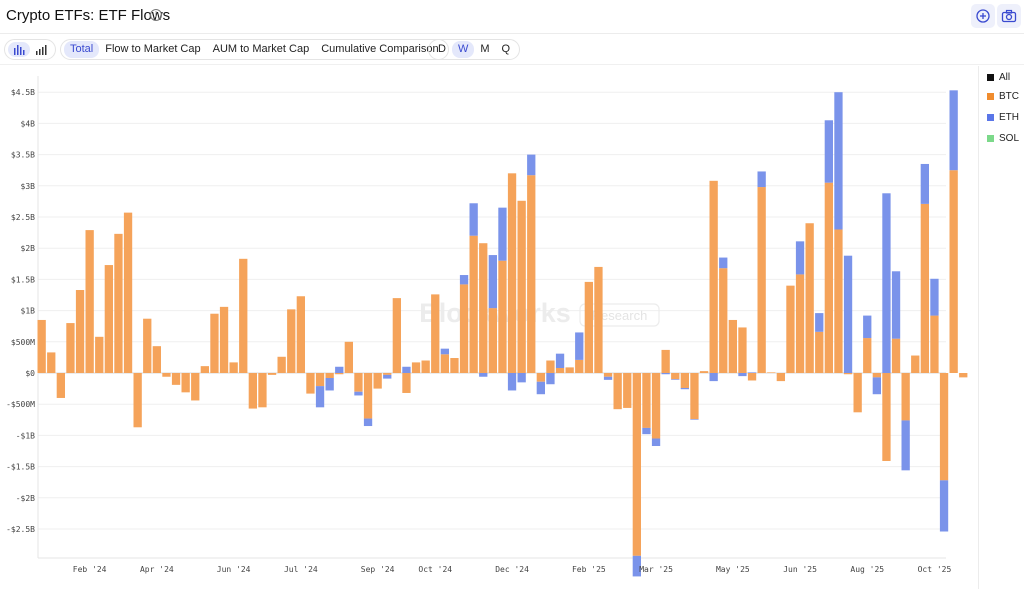  I want to click on legend-item-all: All, so click(998, 77).